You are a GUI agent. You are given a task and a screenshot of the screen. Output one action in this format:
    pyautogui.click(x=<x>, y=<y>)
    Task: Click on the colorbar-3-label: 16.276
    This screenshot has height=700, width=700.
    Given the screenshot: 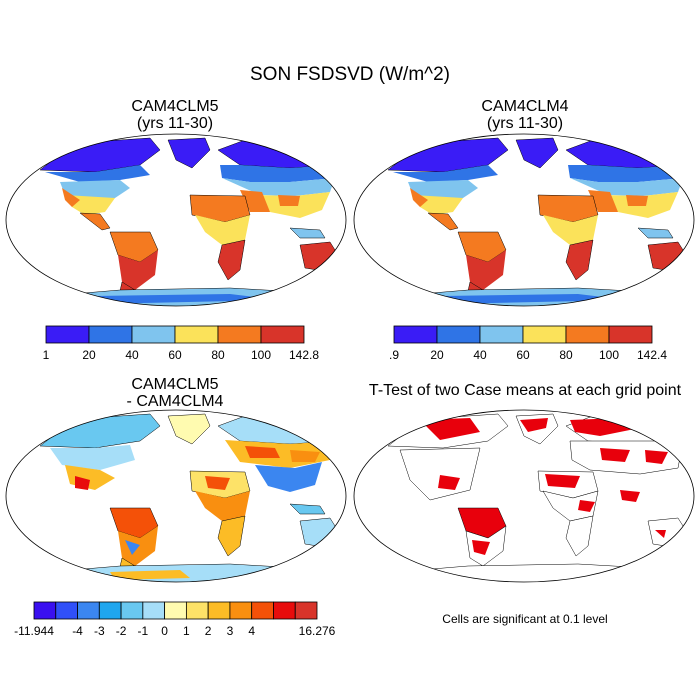 What is the action you would take?
    pyautogui.click(x=317, y=631)
    